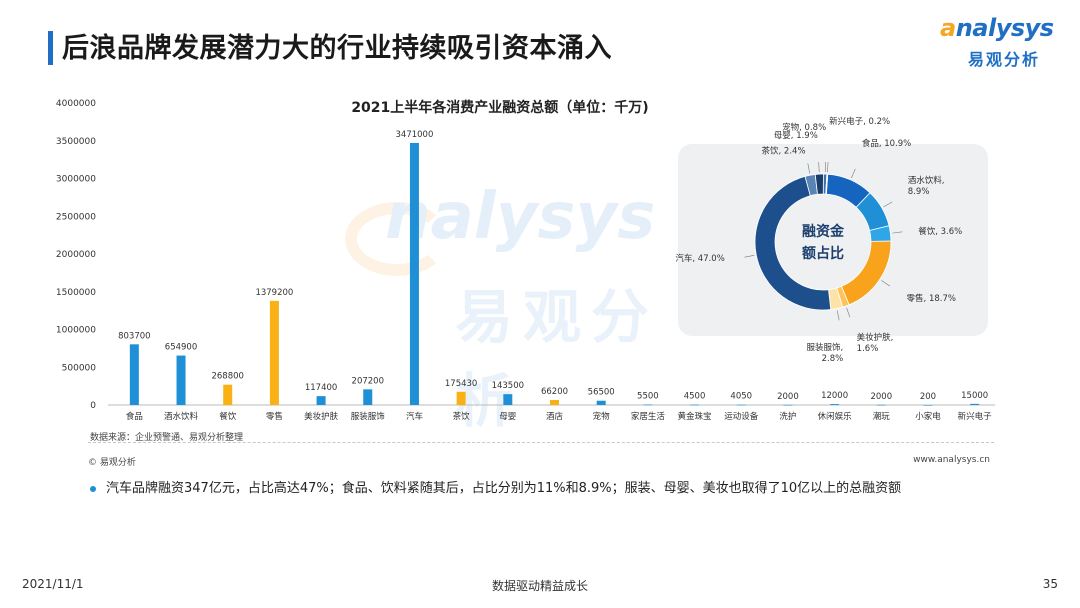  What do you see at coordinates (321, 388) in the screenshot?
I see `data-label: 117400` at bounding box center [321, 388].